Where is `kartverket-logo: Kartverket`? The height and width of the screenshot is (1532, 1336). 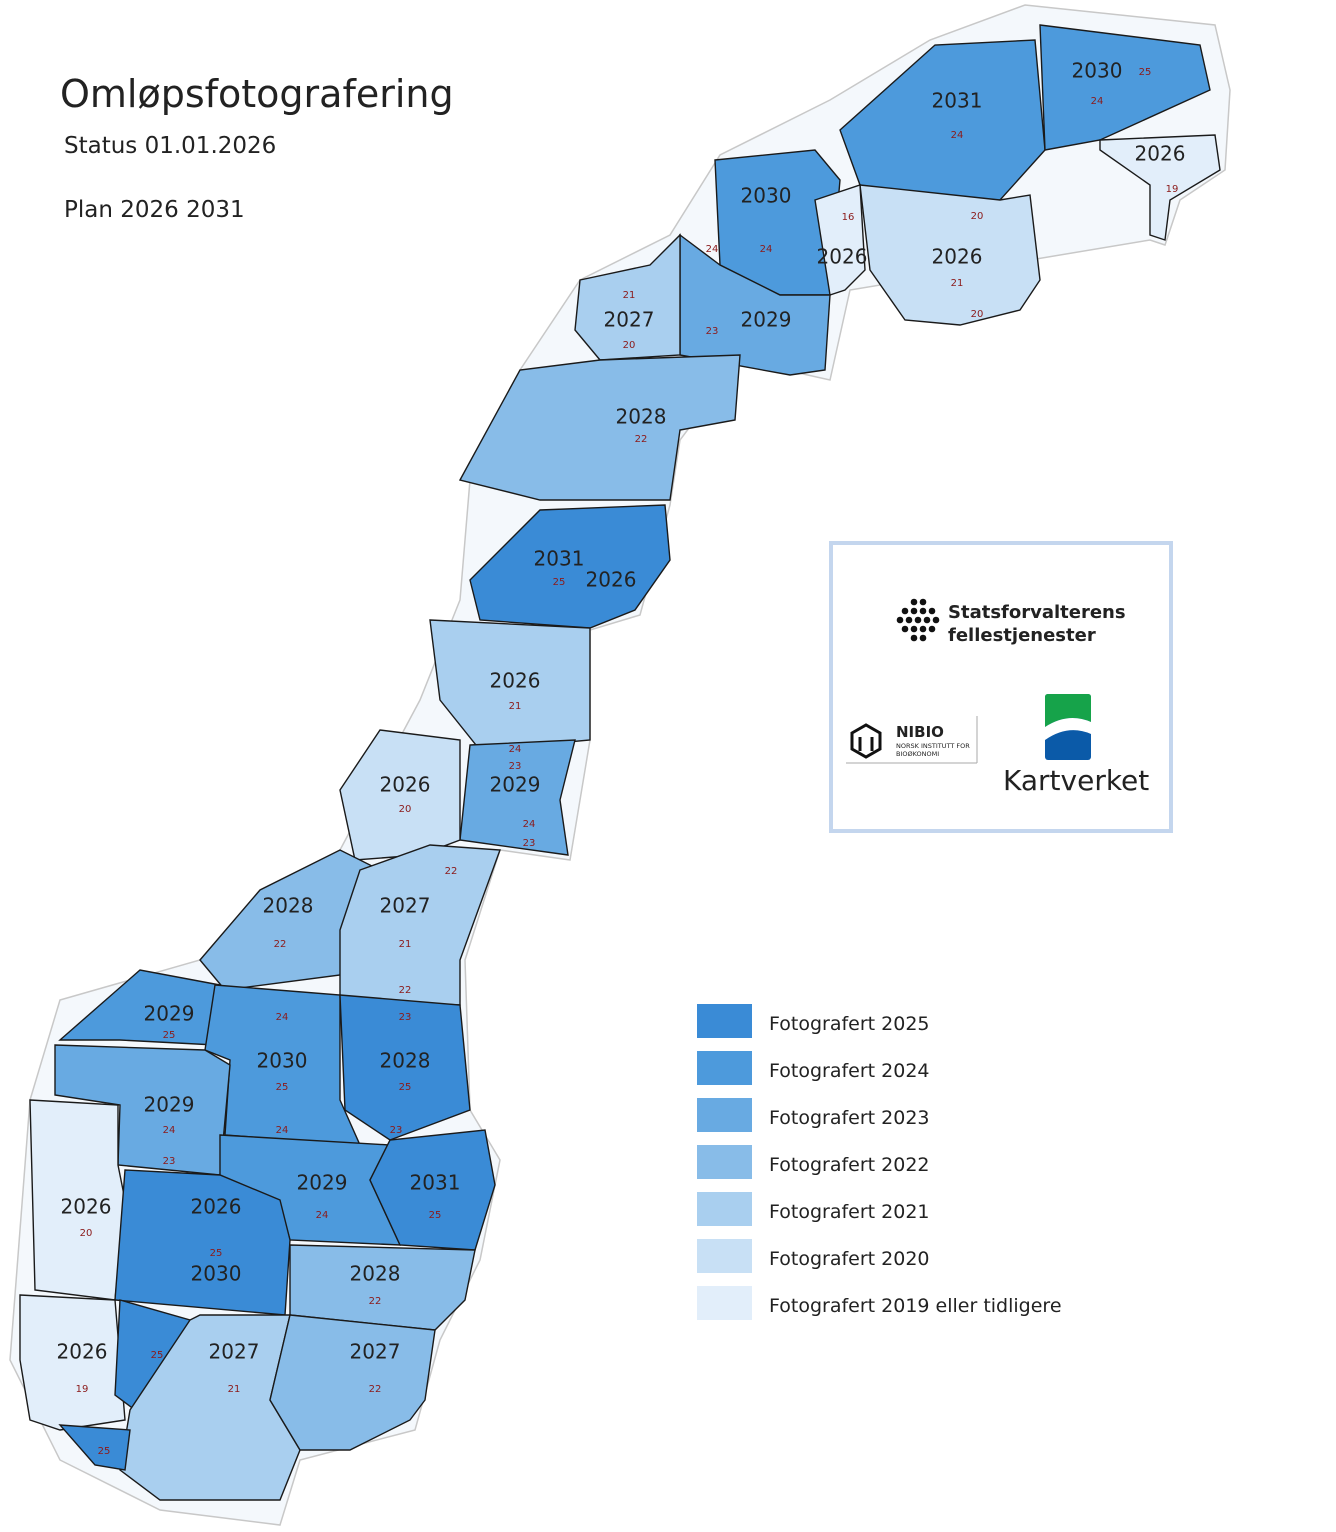 kartverket-logo: Kartverket is located at coordinates (1076, 745).